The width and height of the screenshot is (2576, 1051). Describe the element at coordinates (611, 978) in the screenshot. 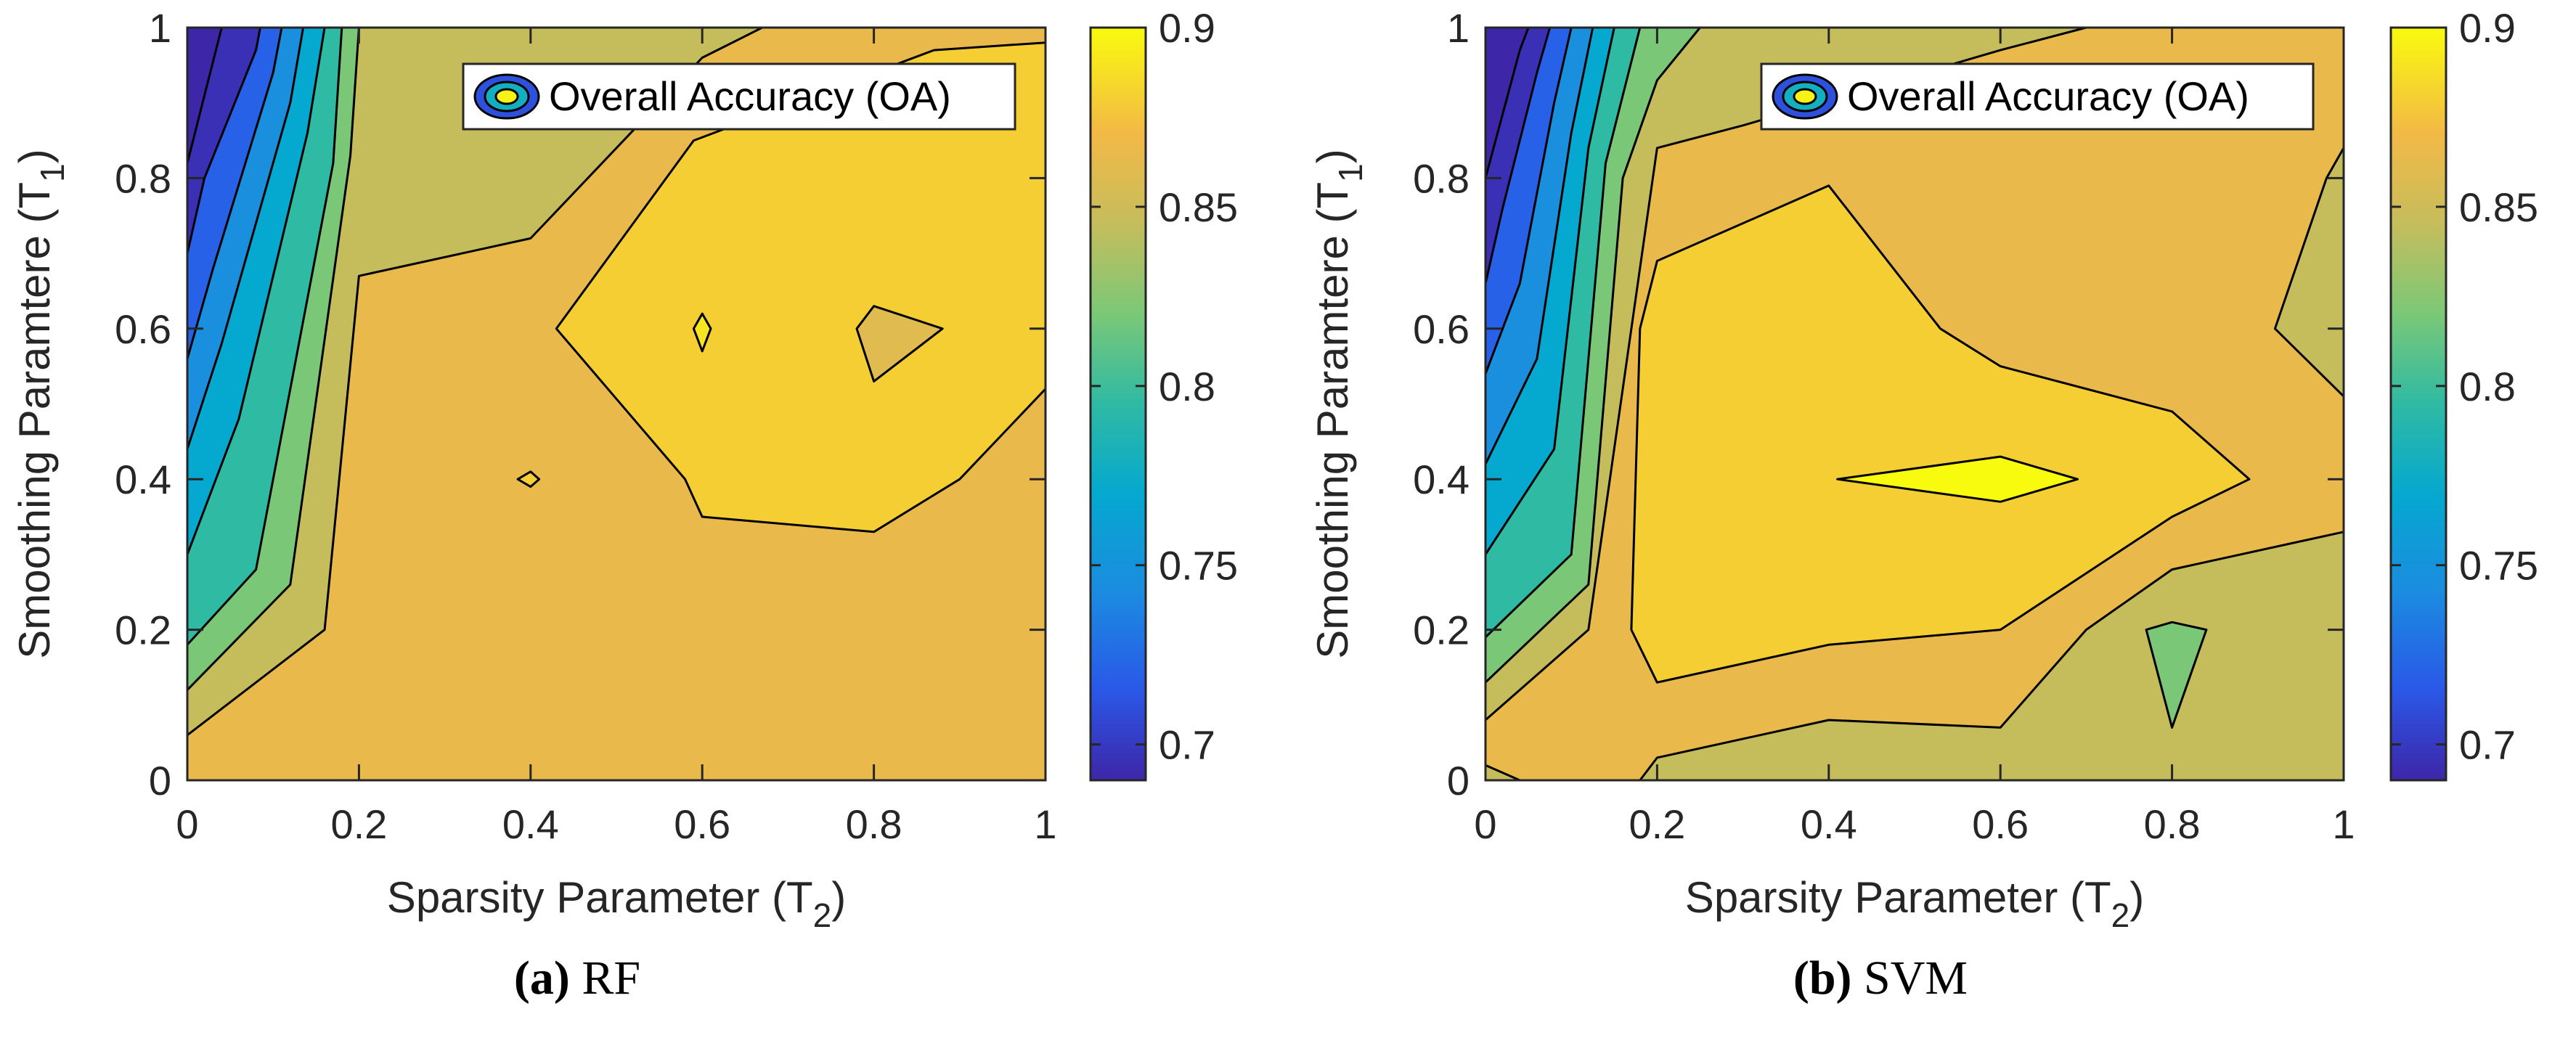

I see `caption-a-name: RF` at that location.